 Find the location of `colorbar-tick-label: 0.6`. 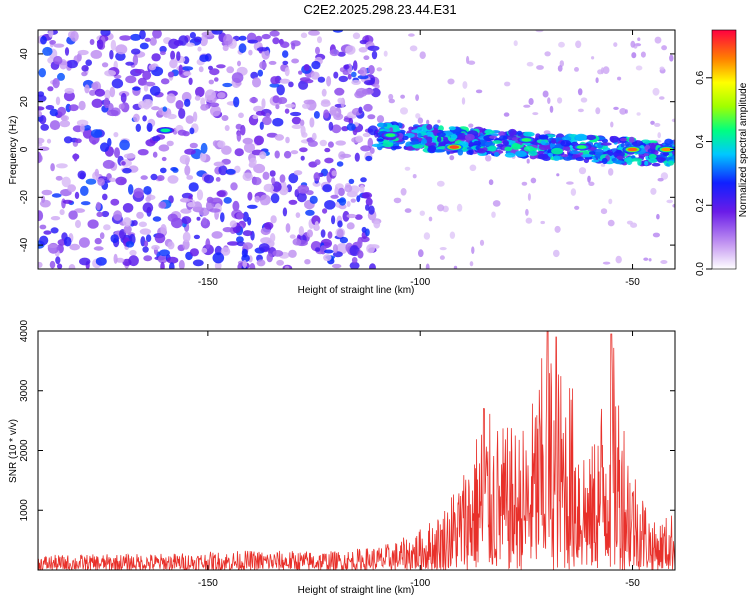

colorbar-tick-label: 0.6 is located at coordinates (700, 77).